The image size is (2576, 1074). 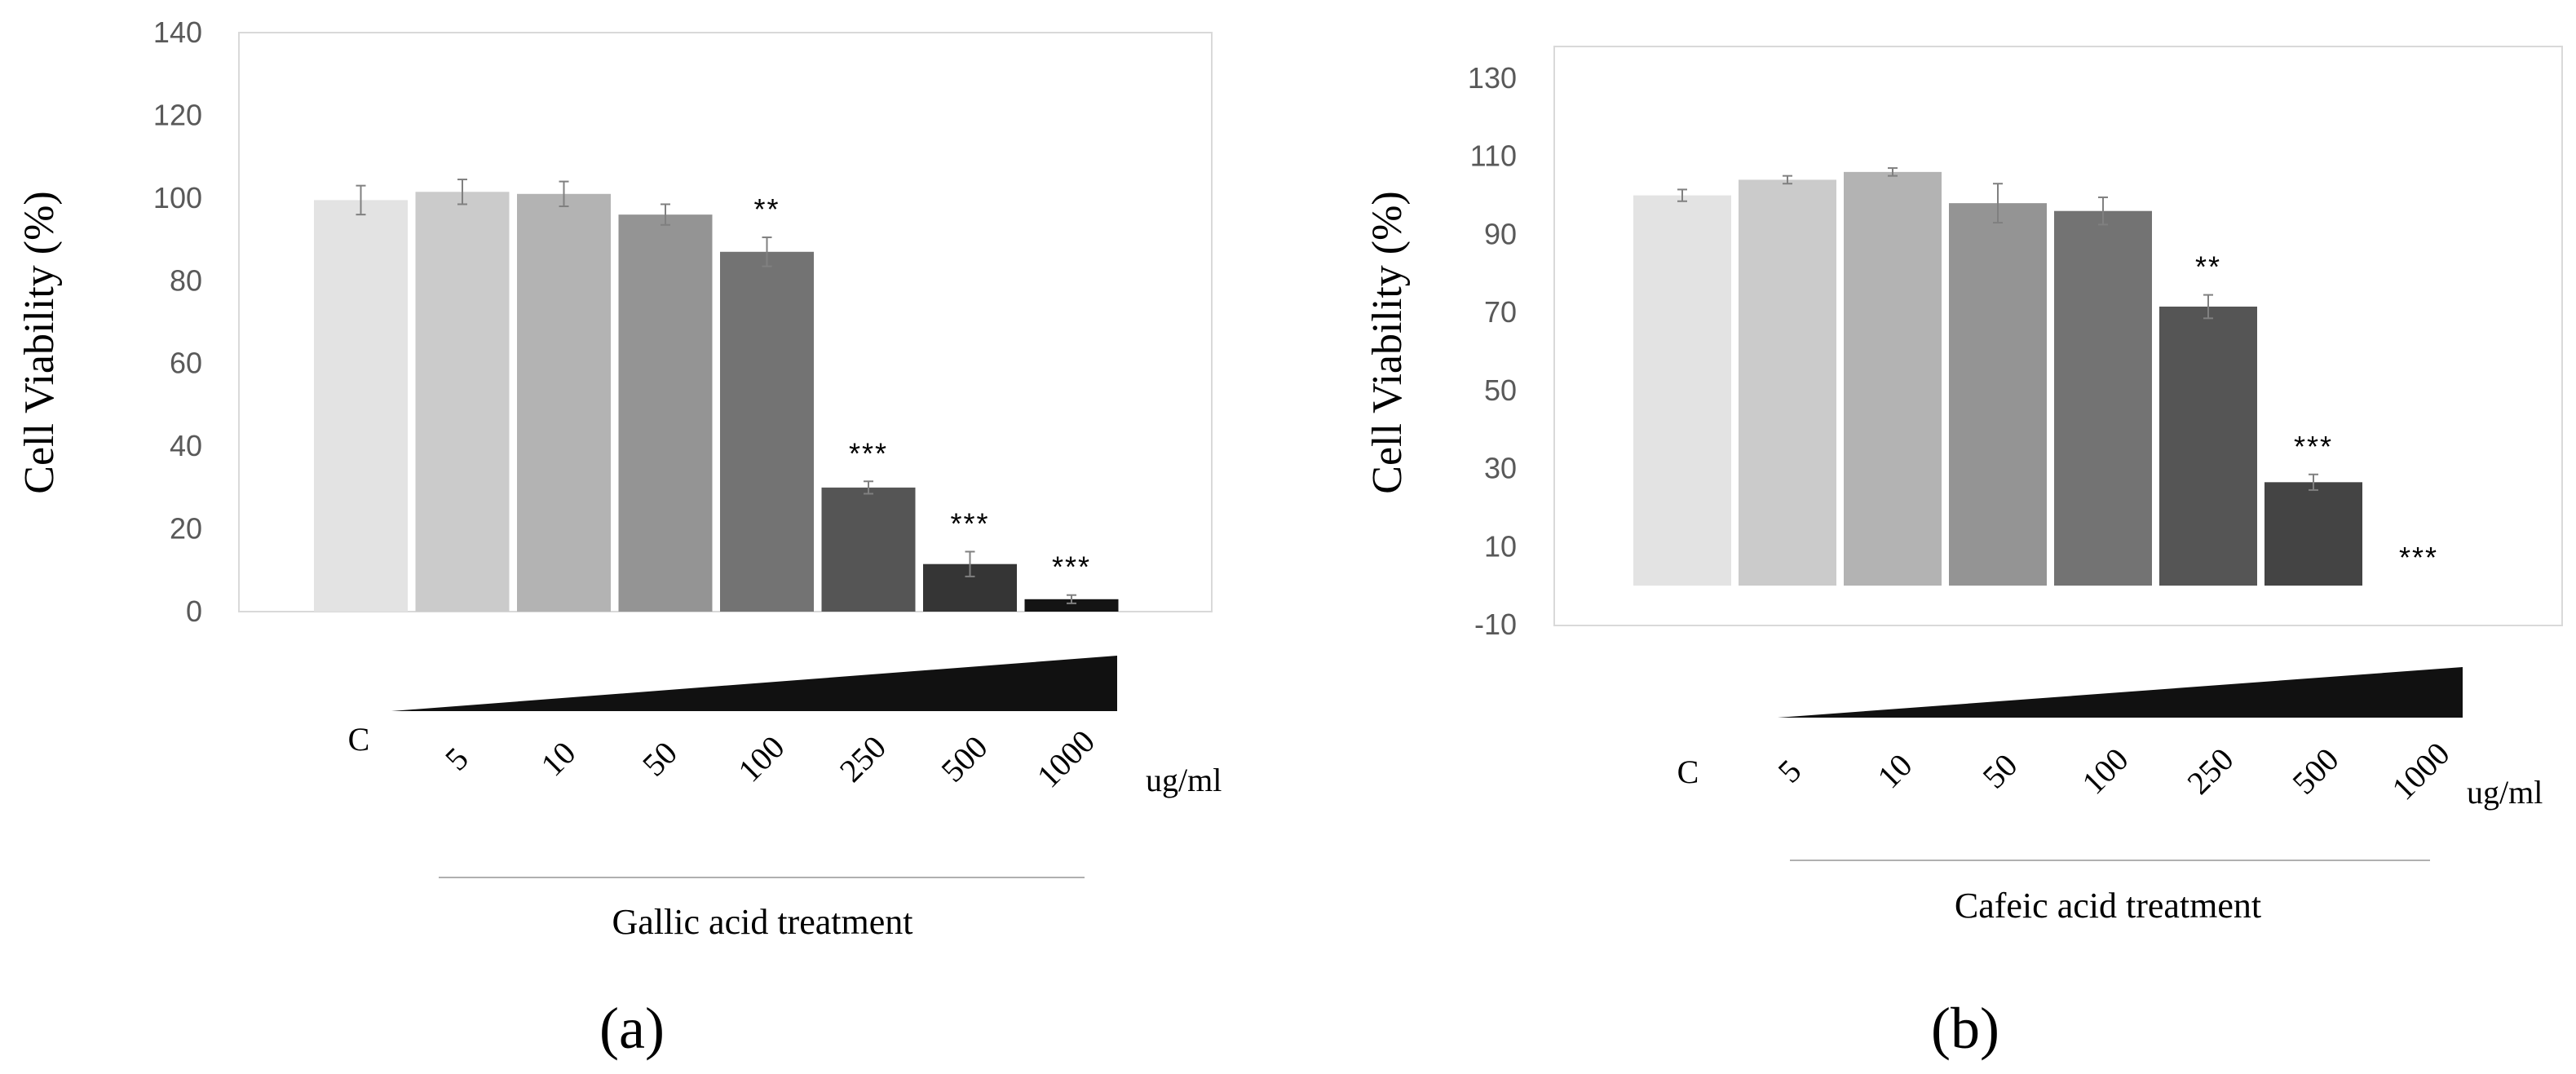 What do you see at coordinates (177, 114) in the screenshot?
I see `y-tick-label: 120` at bounding box center [177, 114].